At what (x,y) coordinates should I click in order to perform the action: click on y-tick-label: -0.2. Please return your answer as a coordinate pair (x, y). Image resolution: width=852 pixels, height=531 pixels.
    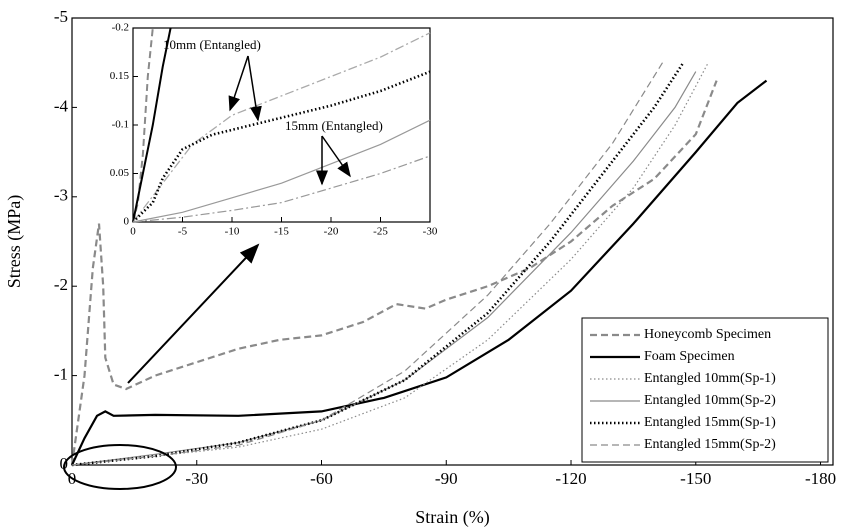
    Looking at the image, I should click on (120, 28).